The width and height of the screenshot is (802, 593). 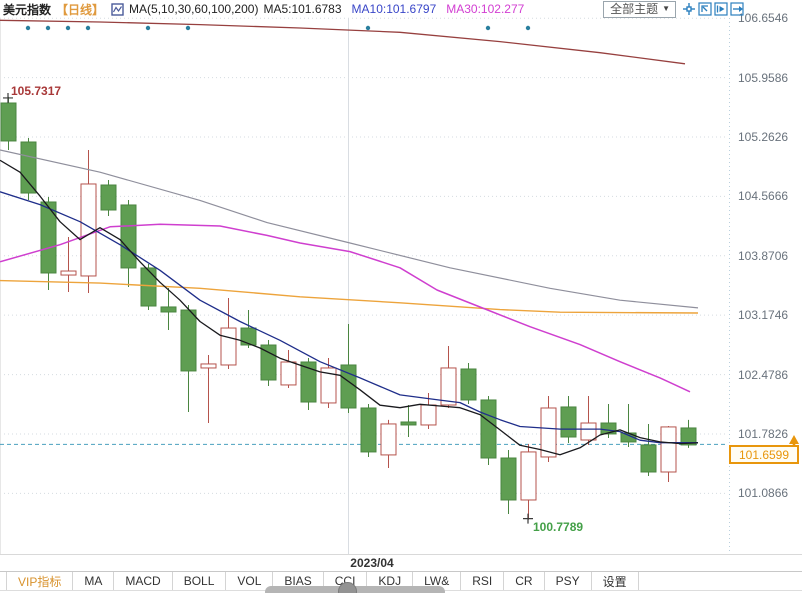 I want to click on indicator-tab-PSY: PSY, so click(x=568, y=581).